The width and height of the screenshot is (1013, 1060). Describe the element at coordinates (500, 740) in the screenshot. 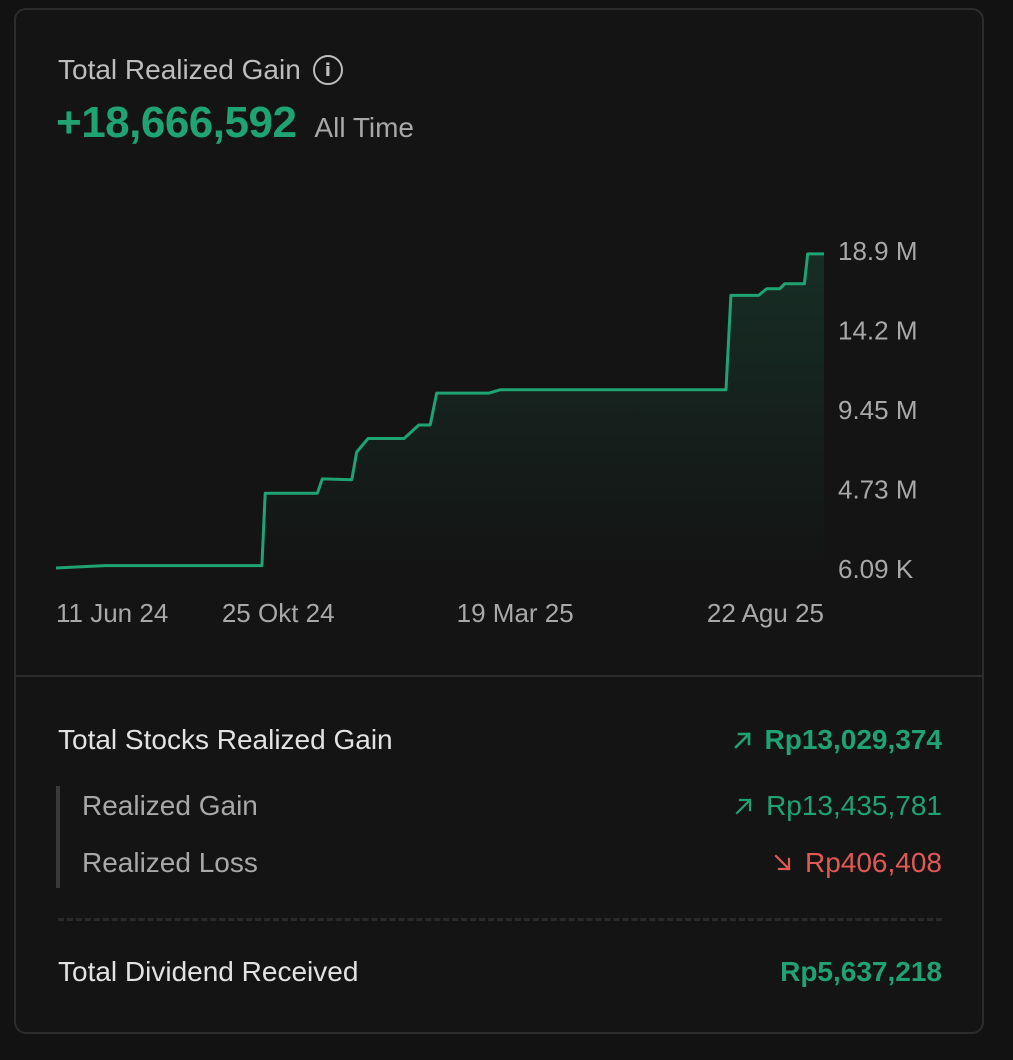

I see `stocks-realized-gain-row: Total Stocks Realized Gain Rp13,029,374` at that location.